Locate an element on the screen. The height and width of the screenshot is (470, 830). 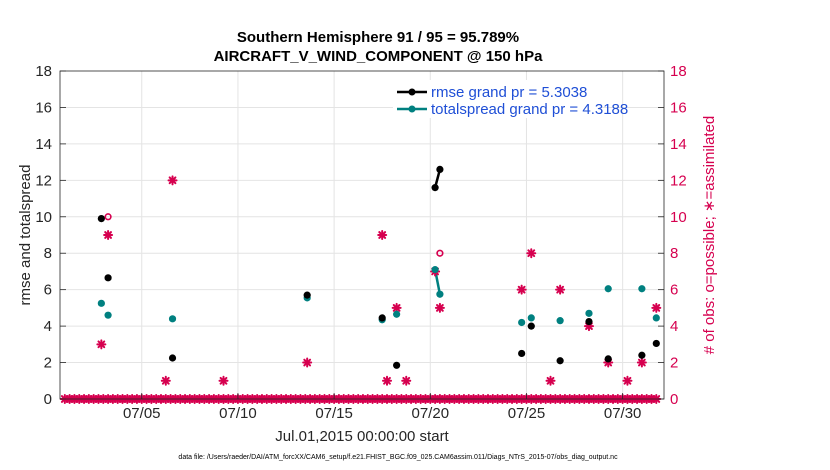
y-tick-label-left: 4 is located at coordinates (48, 326).